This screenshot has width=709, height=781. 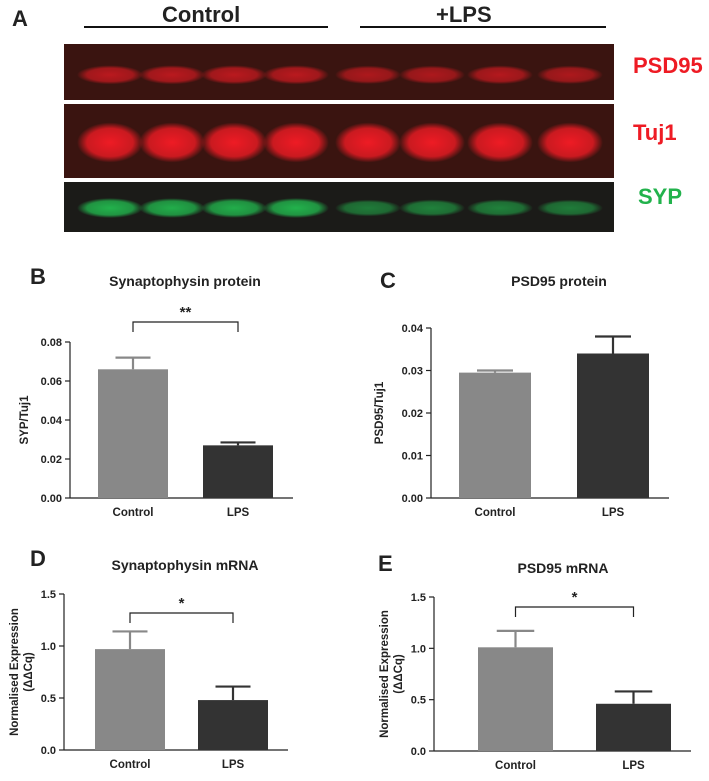 What do you see at coordinates (380, 412) in the screenshot?
I see `y-axis-label: PSD95/Tuj1` at bounding box center [380, 412].